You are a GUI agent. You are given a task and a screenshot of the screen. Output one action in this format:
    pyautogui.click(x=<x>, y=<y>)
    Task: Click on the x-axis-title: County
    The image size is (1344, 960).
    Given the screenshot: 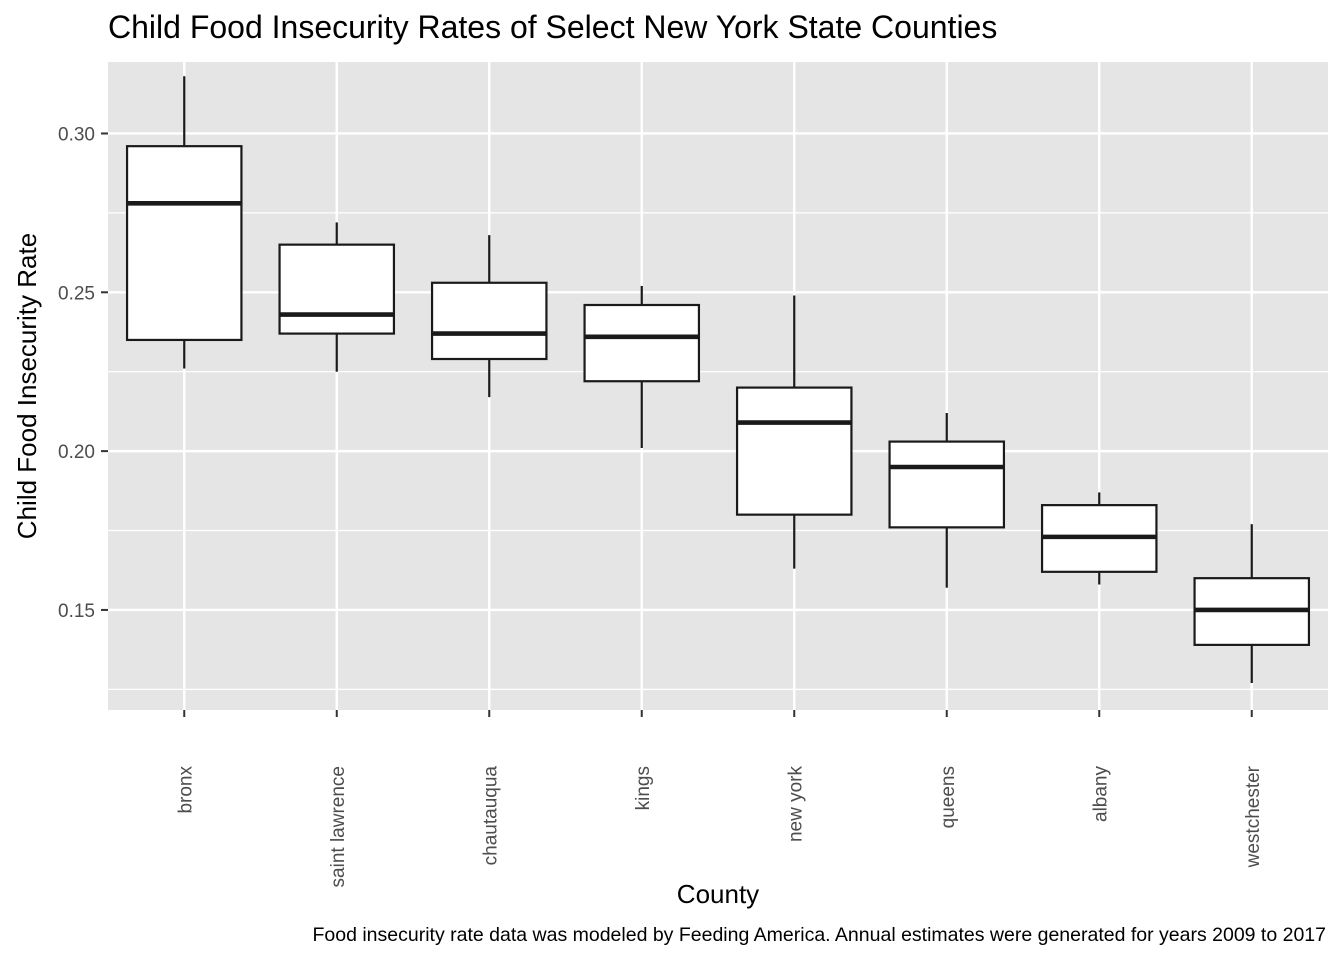 What is the action you would take?
    pyautogui.click(x=718, y=894)
    